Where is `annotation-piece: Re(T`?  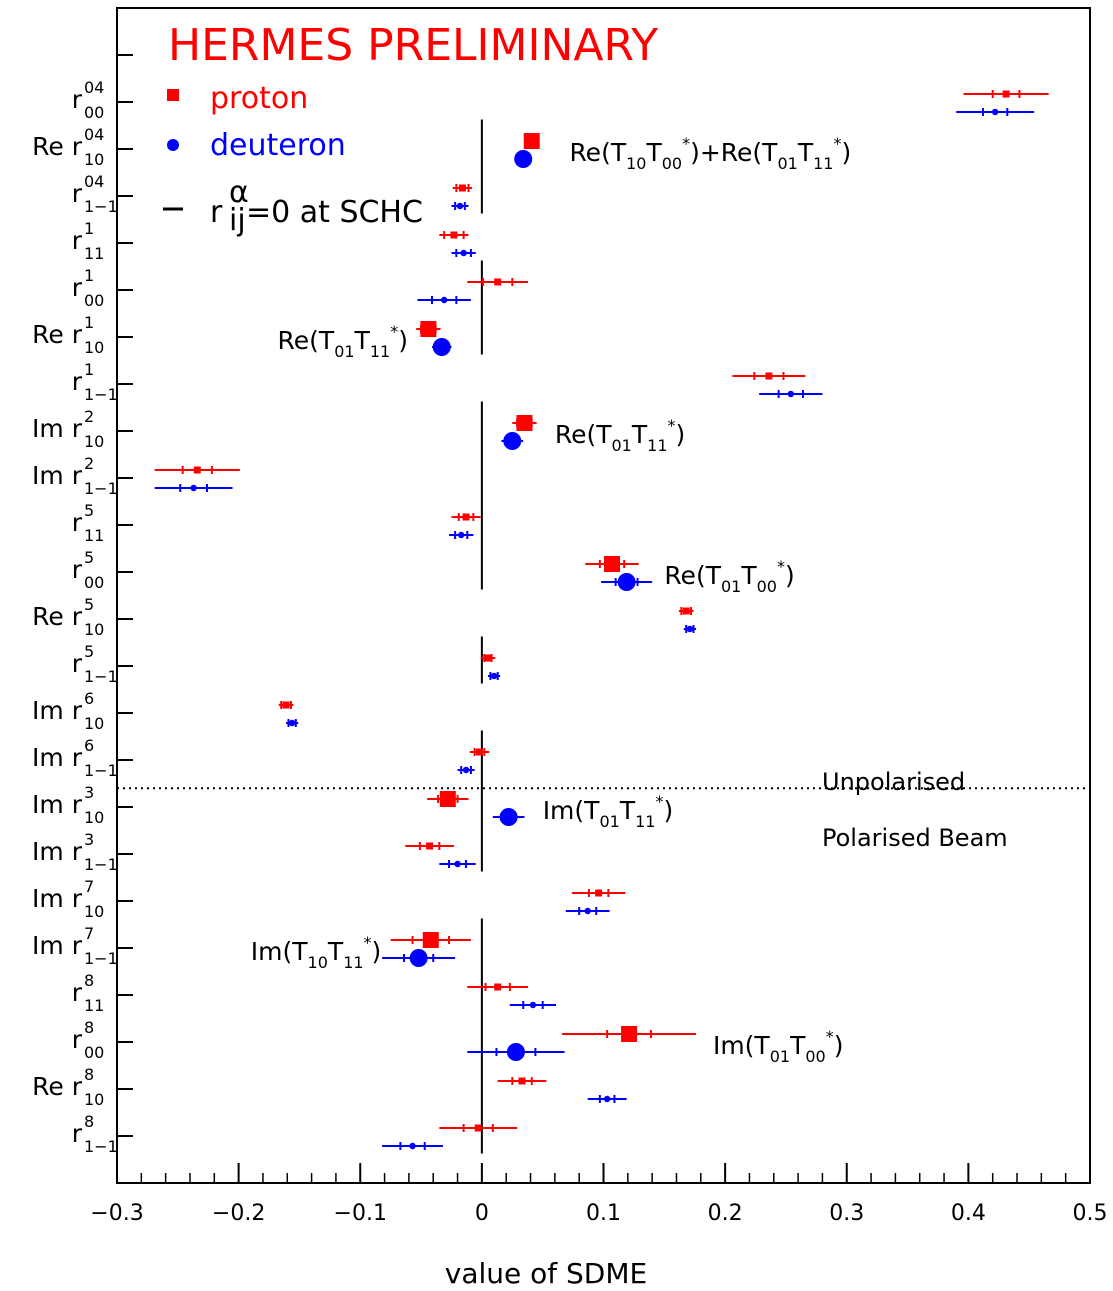 annotation-piece: Re(T is located at coordinates (597, 152).